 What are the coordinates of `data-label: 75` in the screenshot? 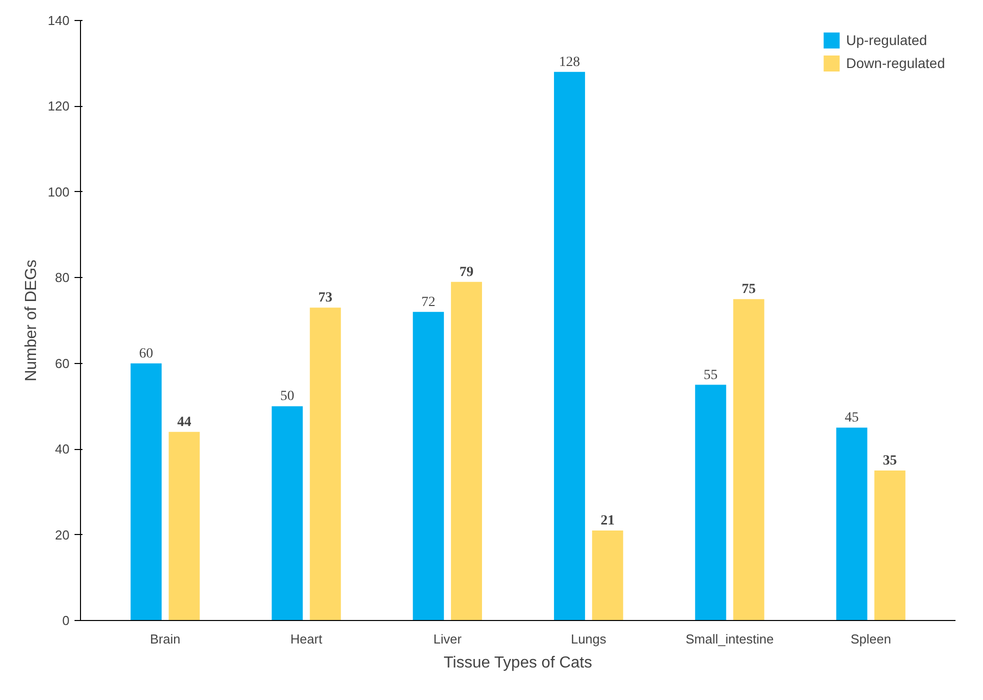 It's located at (749, 290).